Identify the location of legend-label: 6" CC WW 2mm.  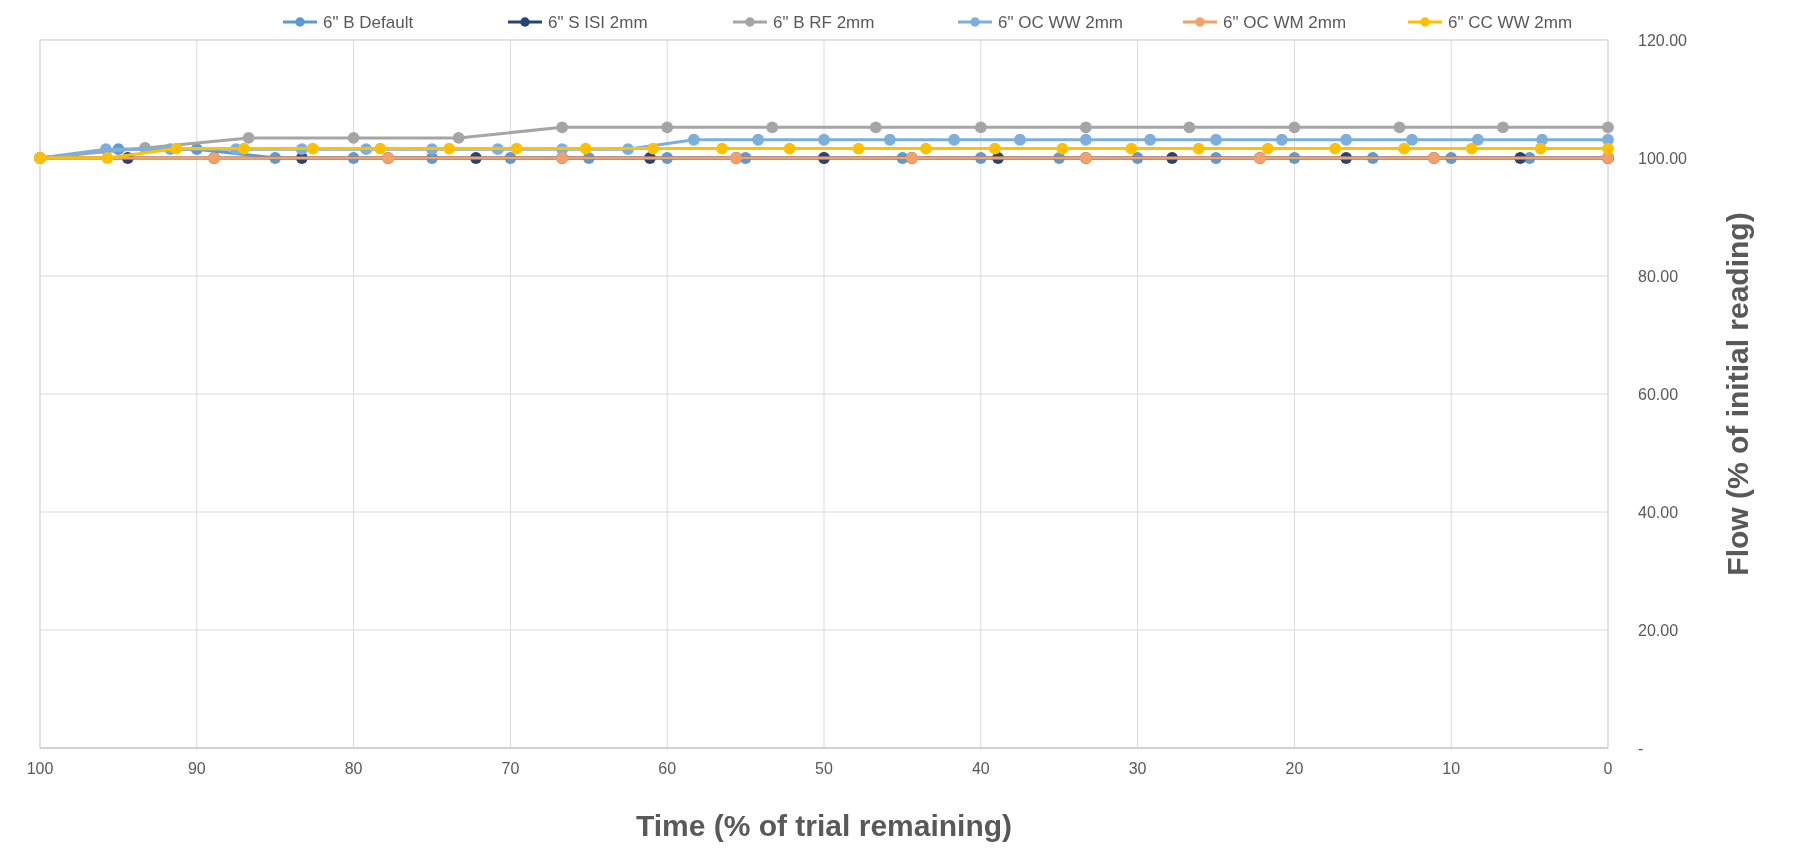
(1510, 22).